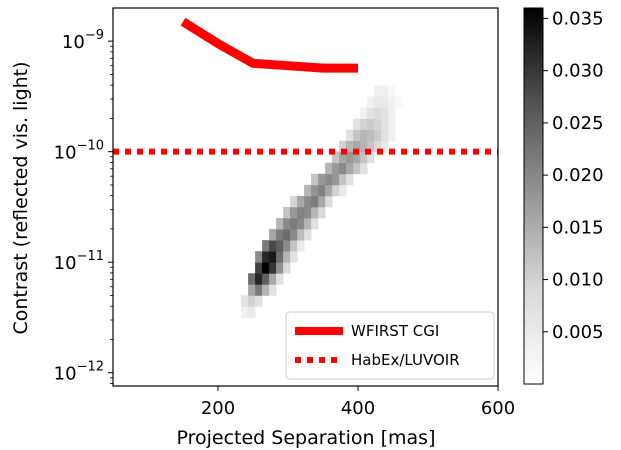 The image size is (621, 450). Describe the element at coordinates (533, 196) in the screenshot. I see `colorbar-gradient` at that location.